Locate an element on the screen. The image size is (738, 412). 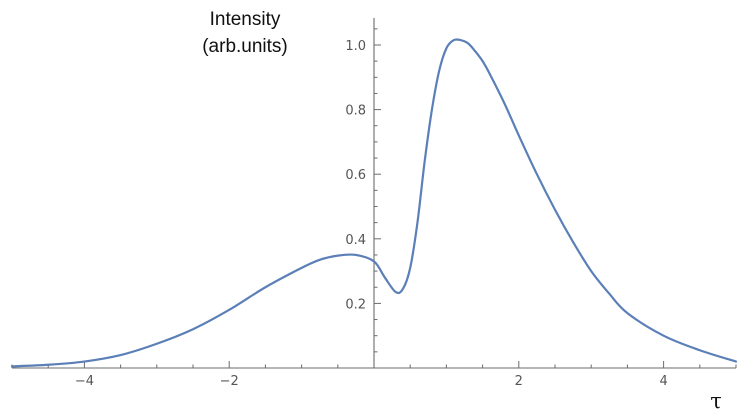
y-axis-title-line2: (arb.units) is located at coordinates (245, 46).